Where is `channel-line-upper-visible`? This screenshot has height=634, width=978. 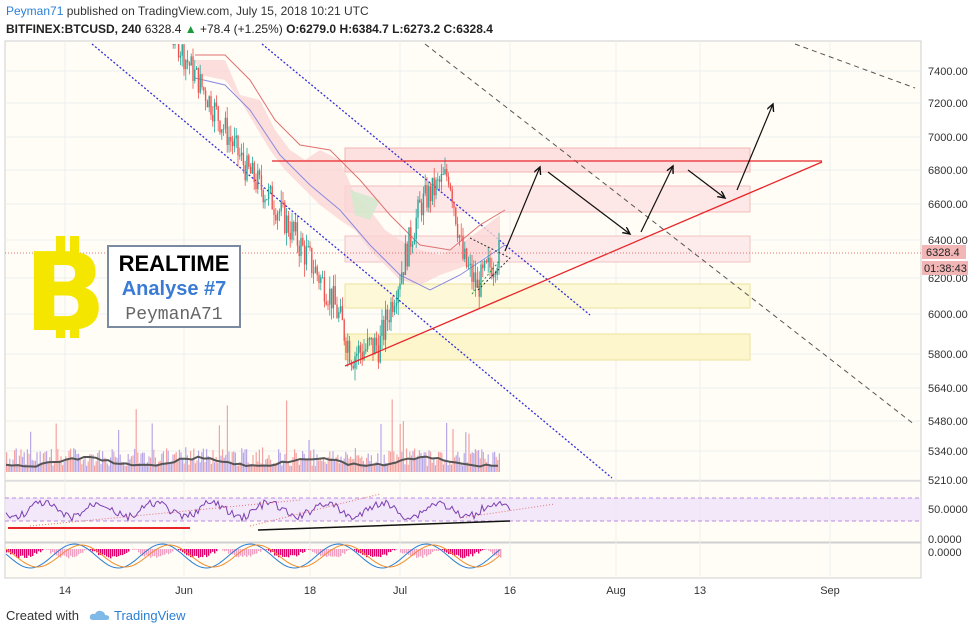 channel-line-upper-visible is located at coordinates (426, 179).